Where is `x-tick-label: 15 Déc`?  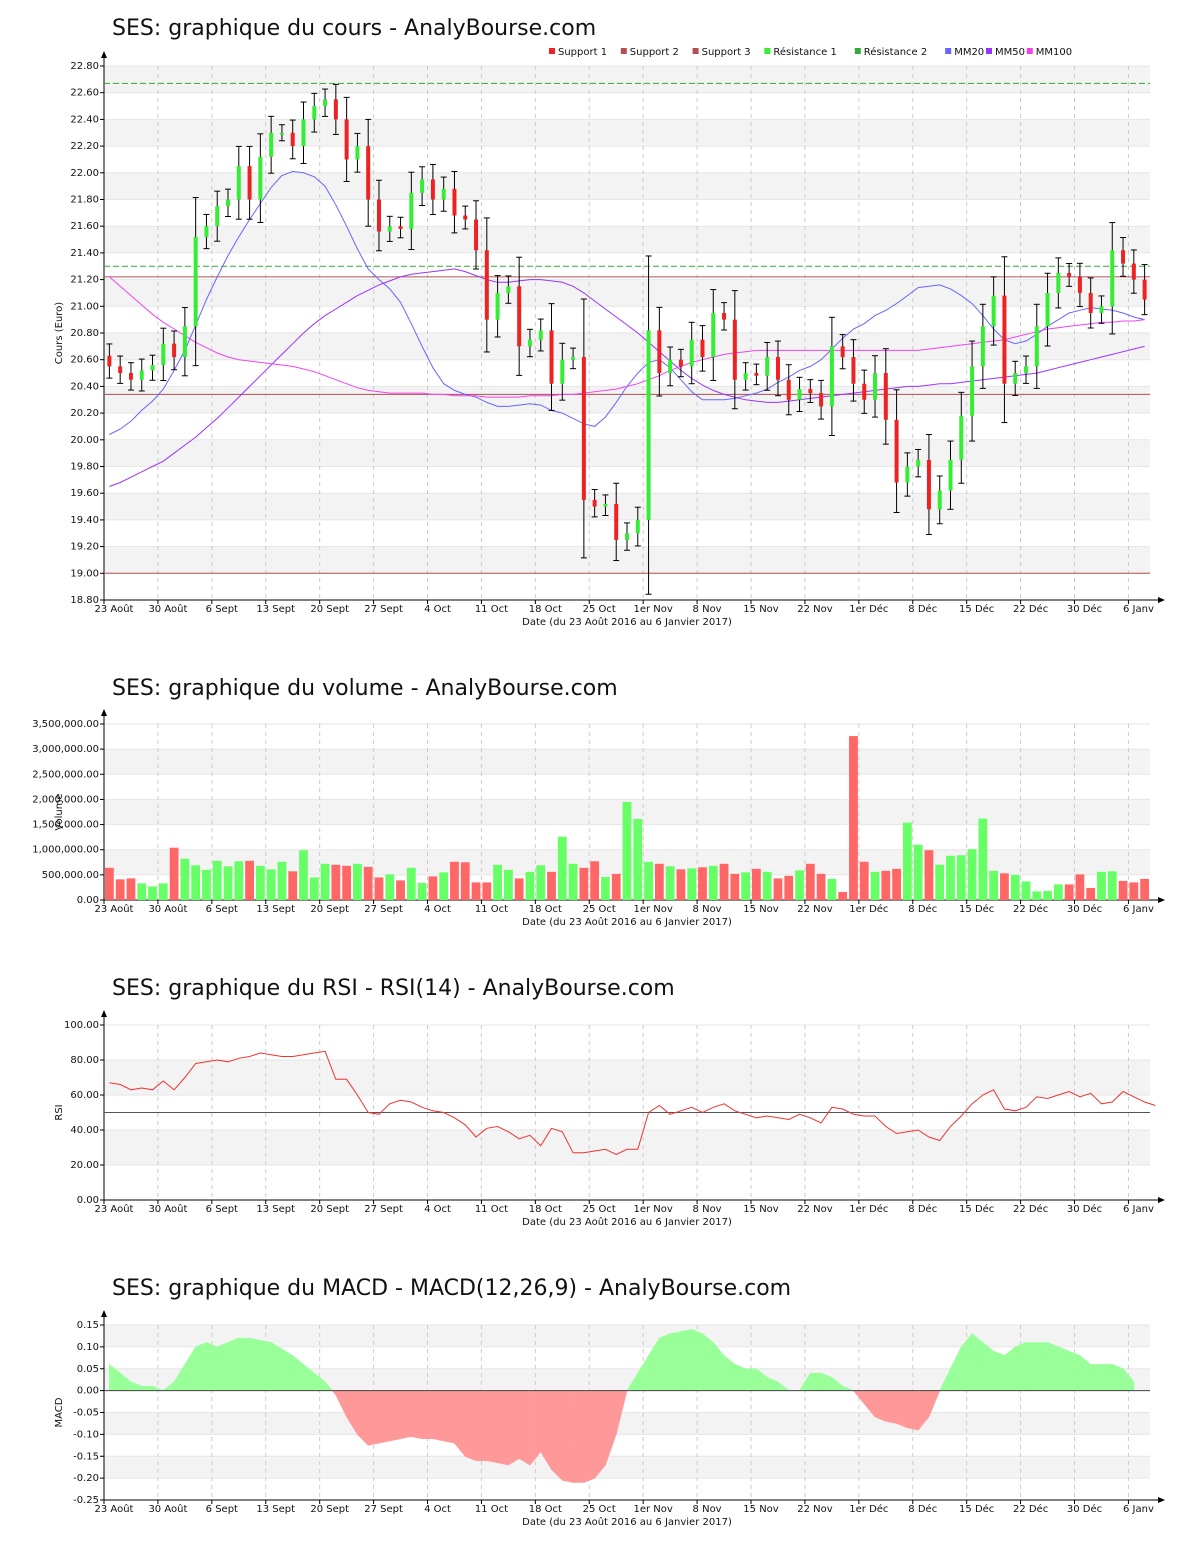 x-tick-label: 15 Déc is located at coordinates (976, 609).